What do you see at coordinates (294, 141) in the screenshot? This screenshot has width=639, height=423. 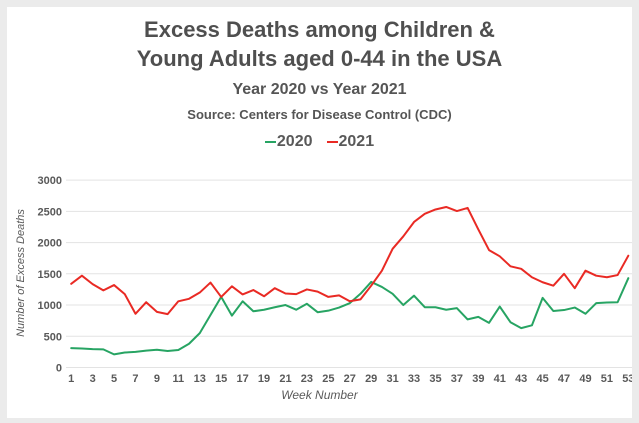 I see `legend-label-2020: 2020` at bounding box center [294, 141].